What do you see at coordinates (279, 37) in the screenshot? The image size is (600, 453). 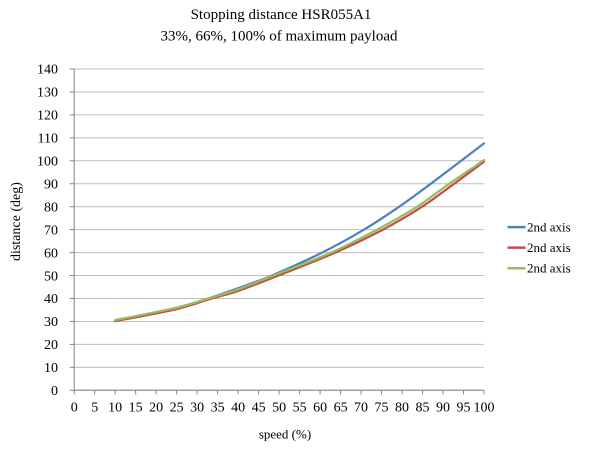 I see `svg-text:33%, 66%, 100% of maximum payl: 33%, 66%, 100% of maximum payload` at bounding box center [279, 37].